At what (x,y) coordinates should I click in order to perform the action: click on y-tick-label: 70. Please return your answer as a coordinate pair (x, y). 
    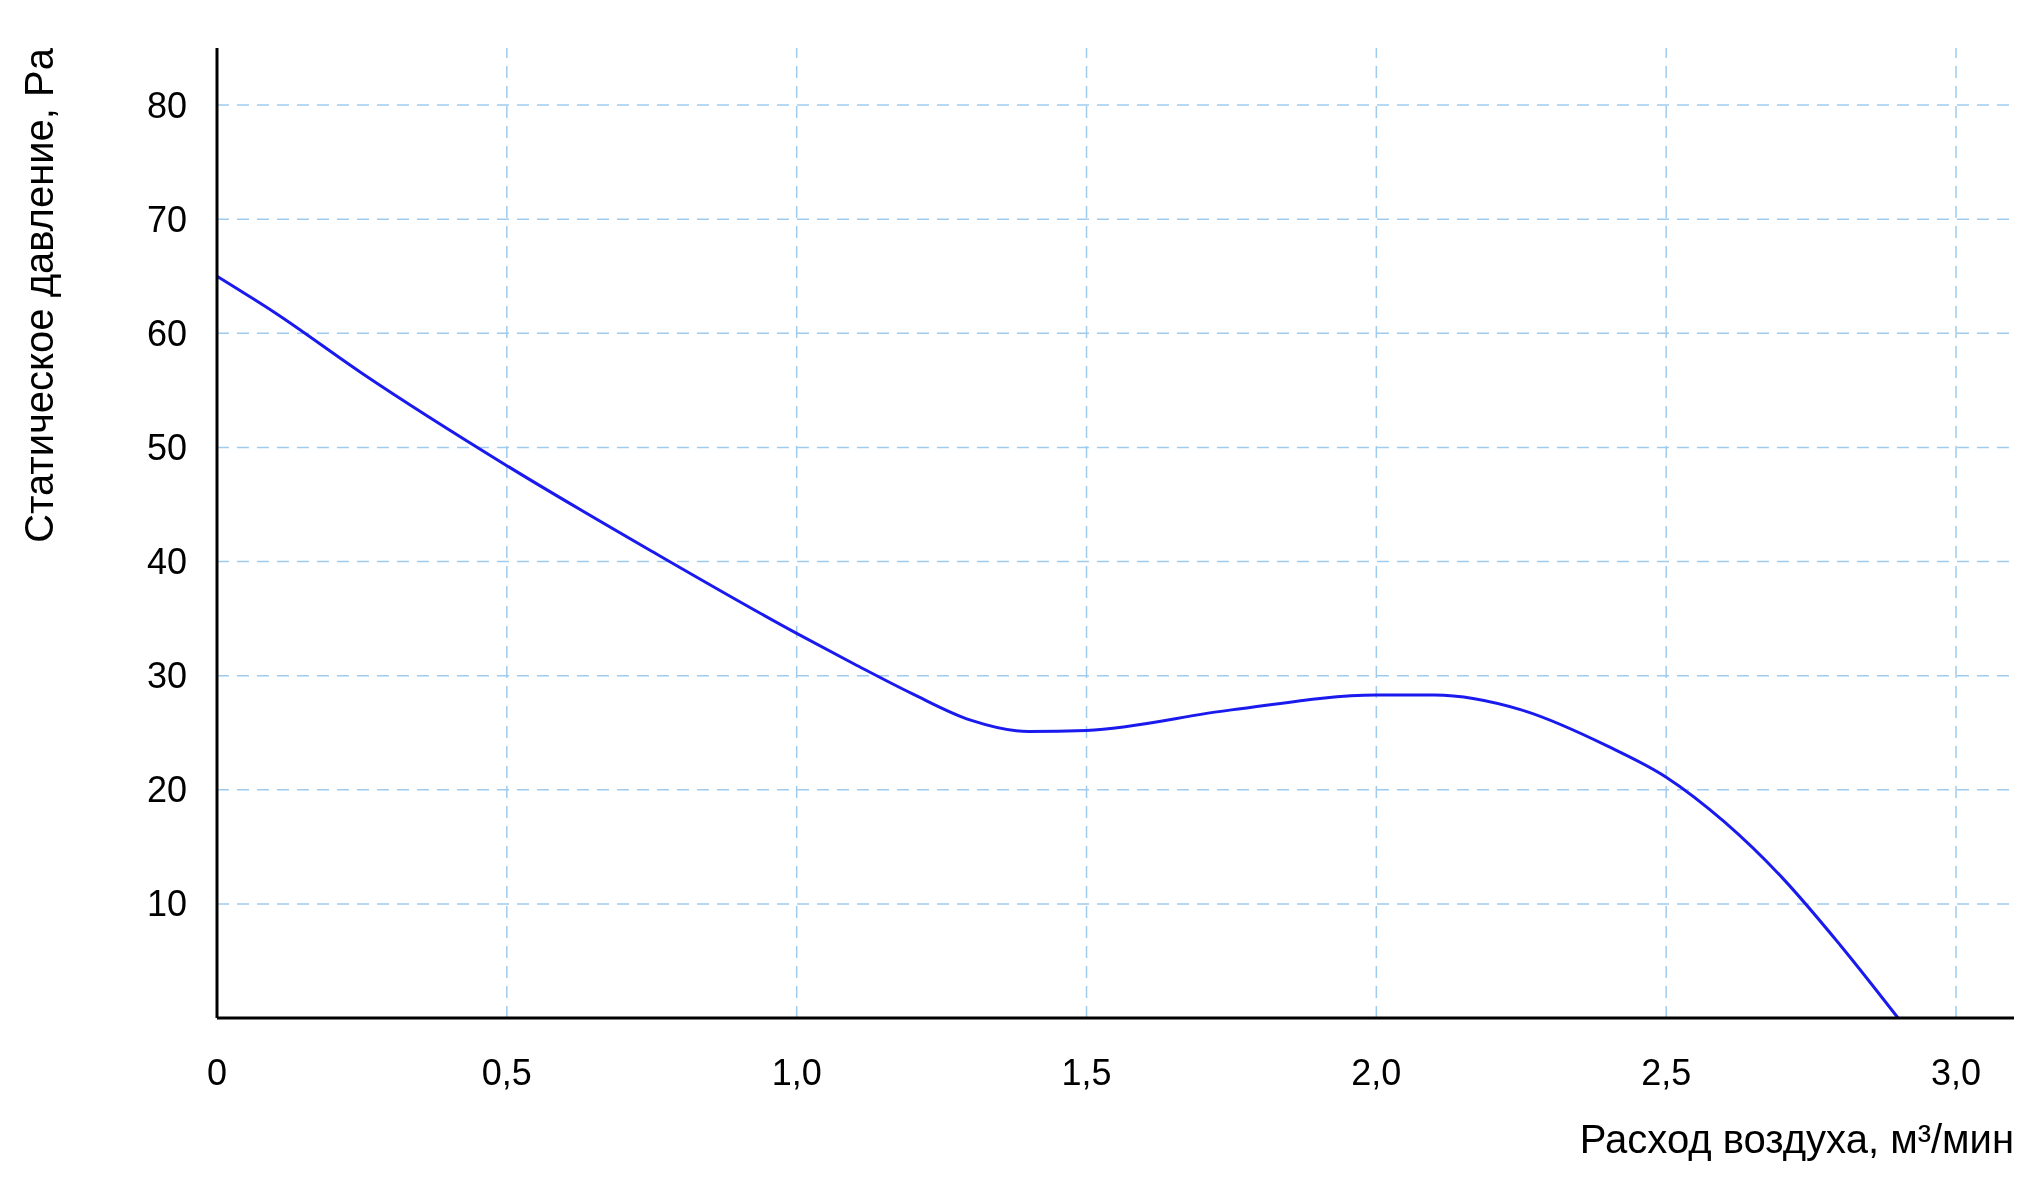
    Looking at the image, I should click on (166, 219).